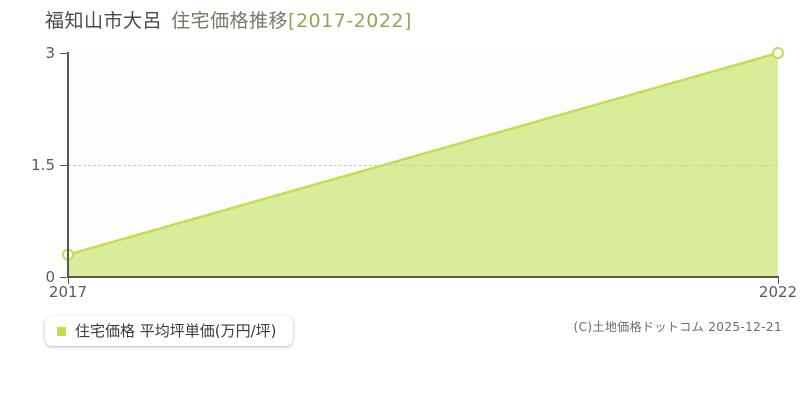  I want to click on legend-item-label: 住宅価格 平均坪単価(万円/坪), so click(176, 331).